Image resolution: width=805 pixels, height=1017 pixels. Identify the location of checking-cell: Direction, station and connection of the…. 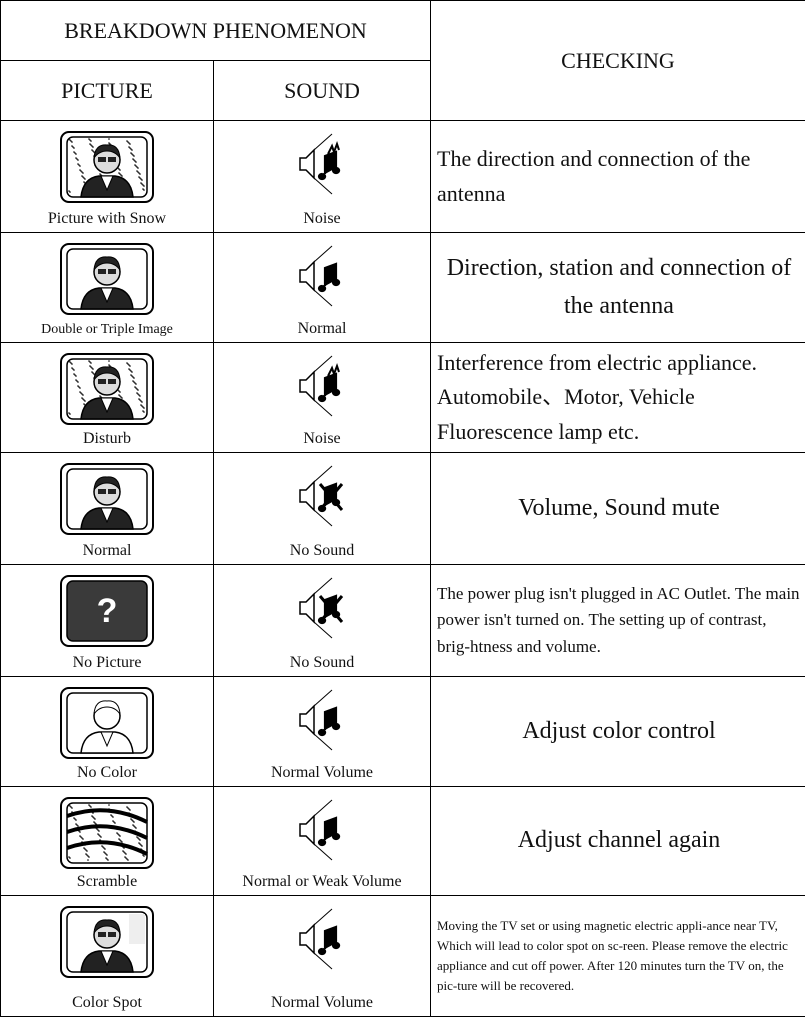
(618, 288).